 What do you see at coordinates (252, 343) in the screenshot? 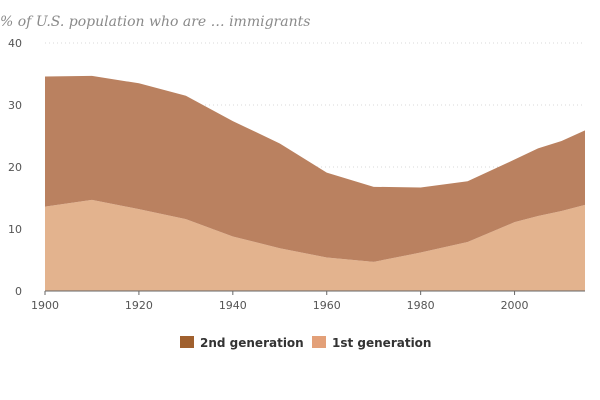
I see `legend-label: 2nd generation` at bounding box center [252, 343].